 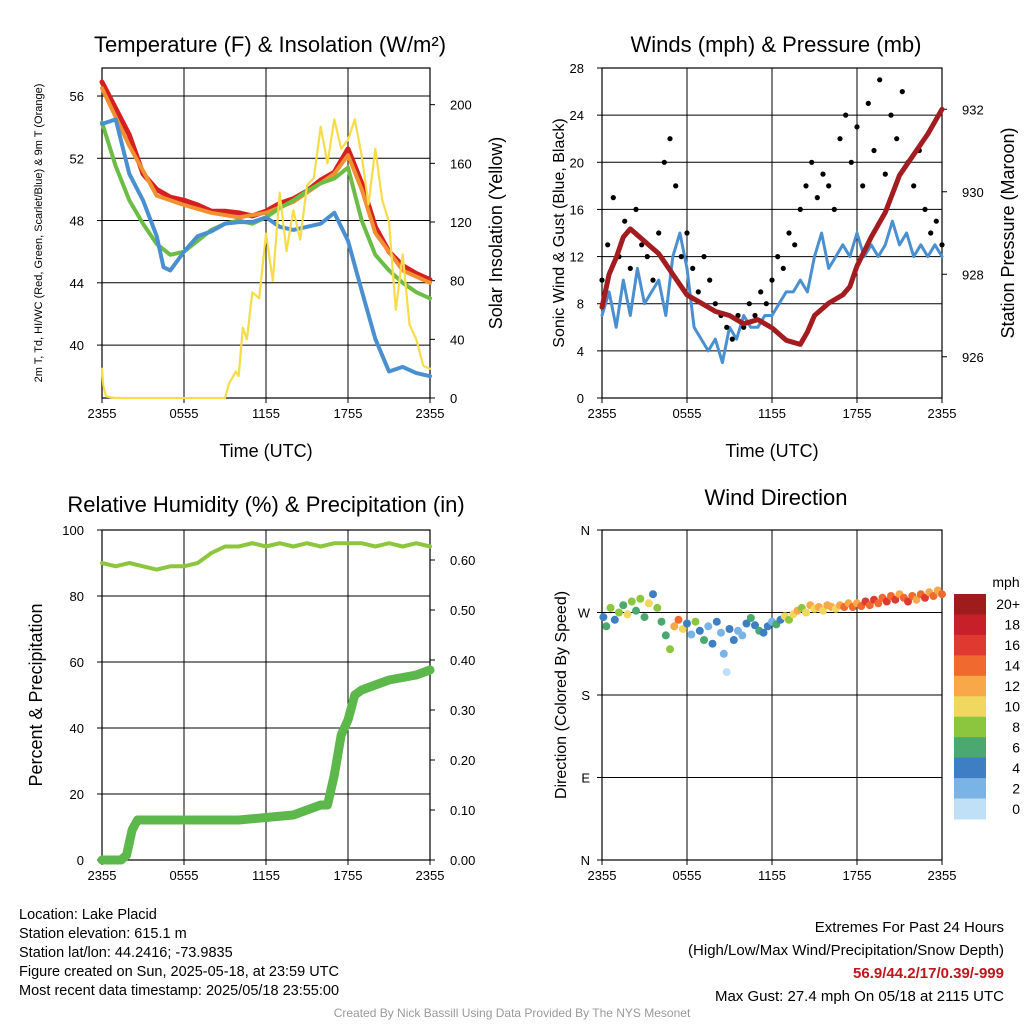 What do you see at coordinates (73, 530) in the screenshot?
I see `panel-2-y-tick-label: 100` at bounding box center [73, 530].